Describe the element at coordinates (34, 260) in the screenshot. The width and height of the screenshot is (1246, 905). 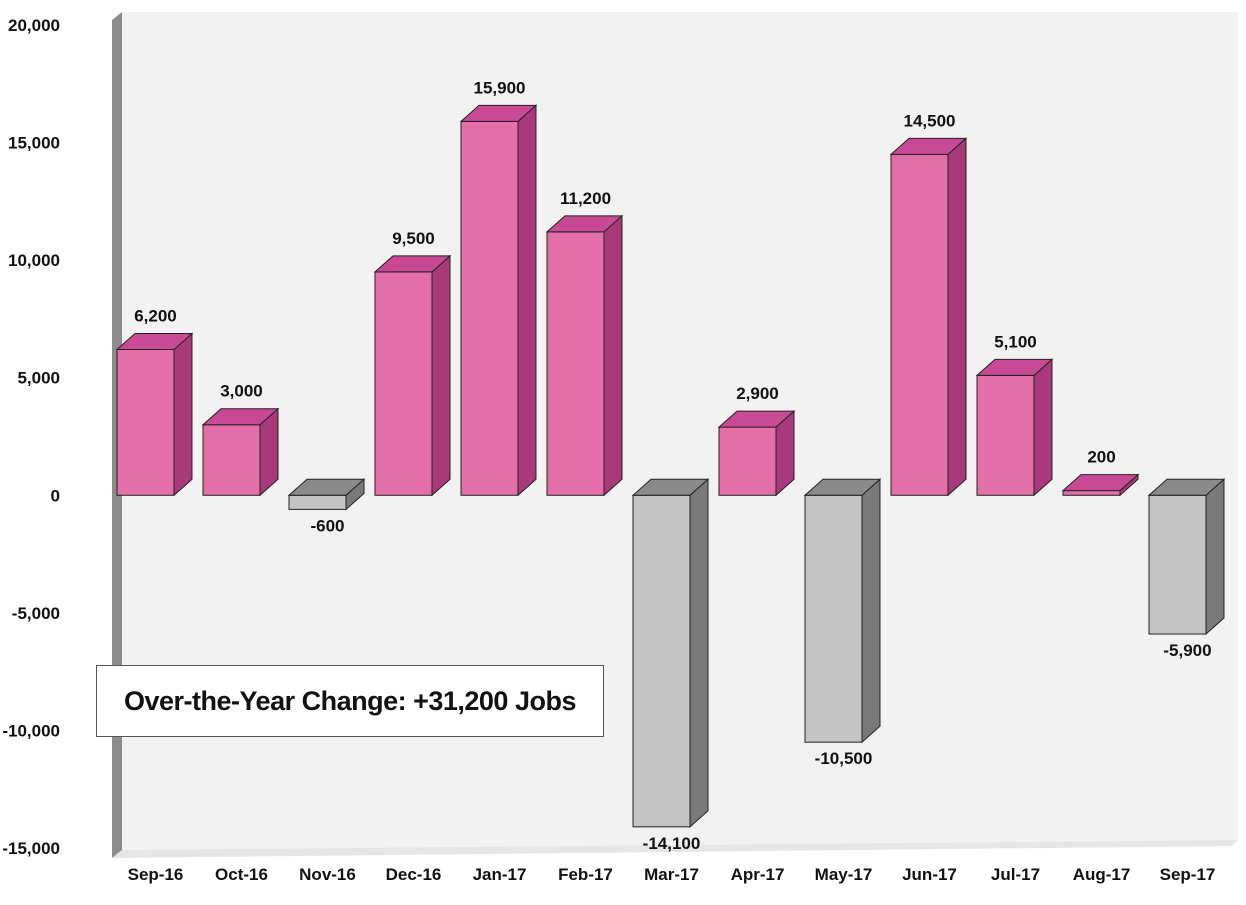
I see `y-tick-label: 10,000` at that location.